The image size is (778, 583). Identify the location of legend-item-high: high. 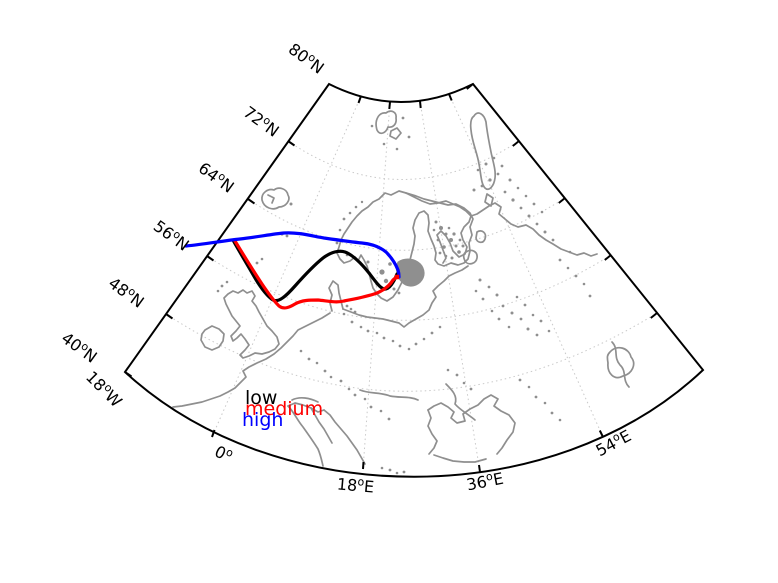
(262, 420).